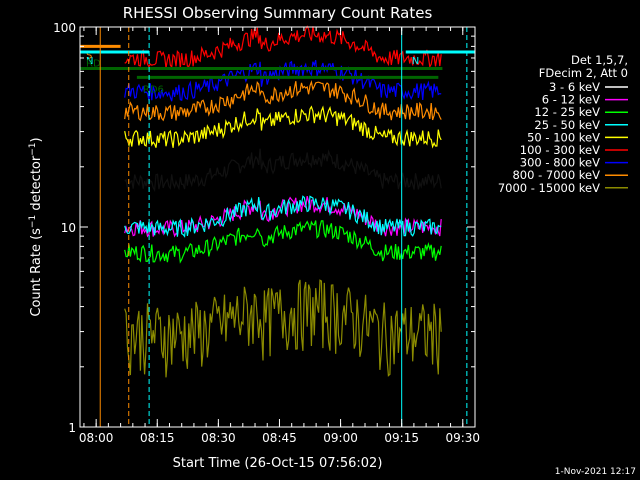 This screenshot has width=640, height=480. I want to click on legend-header-1: FDecim 2, Att 0, so click(583, 73).